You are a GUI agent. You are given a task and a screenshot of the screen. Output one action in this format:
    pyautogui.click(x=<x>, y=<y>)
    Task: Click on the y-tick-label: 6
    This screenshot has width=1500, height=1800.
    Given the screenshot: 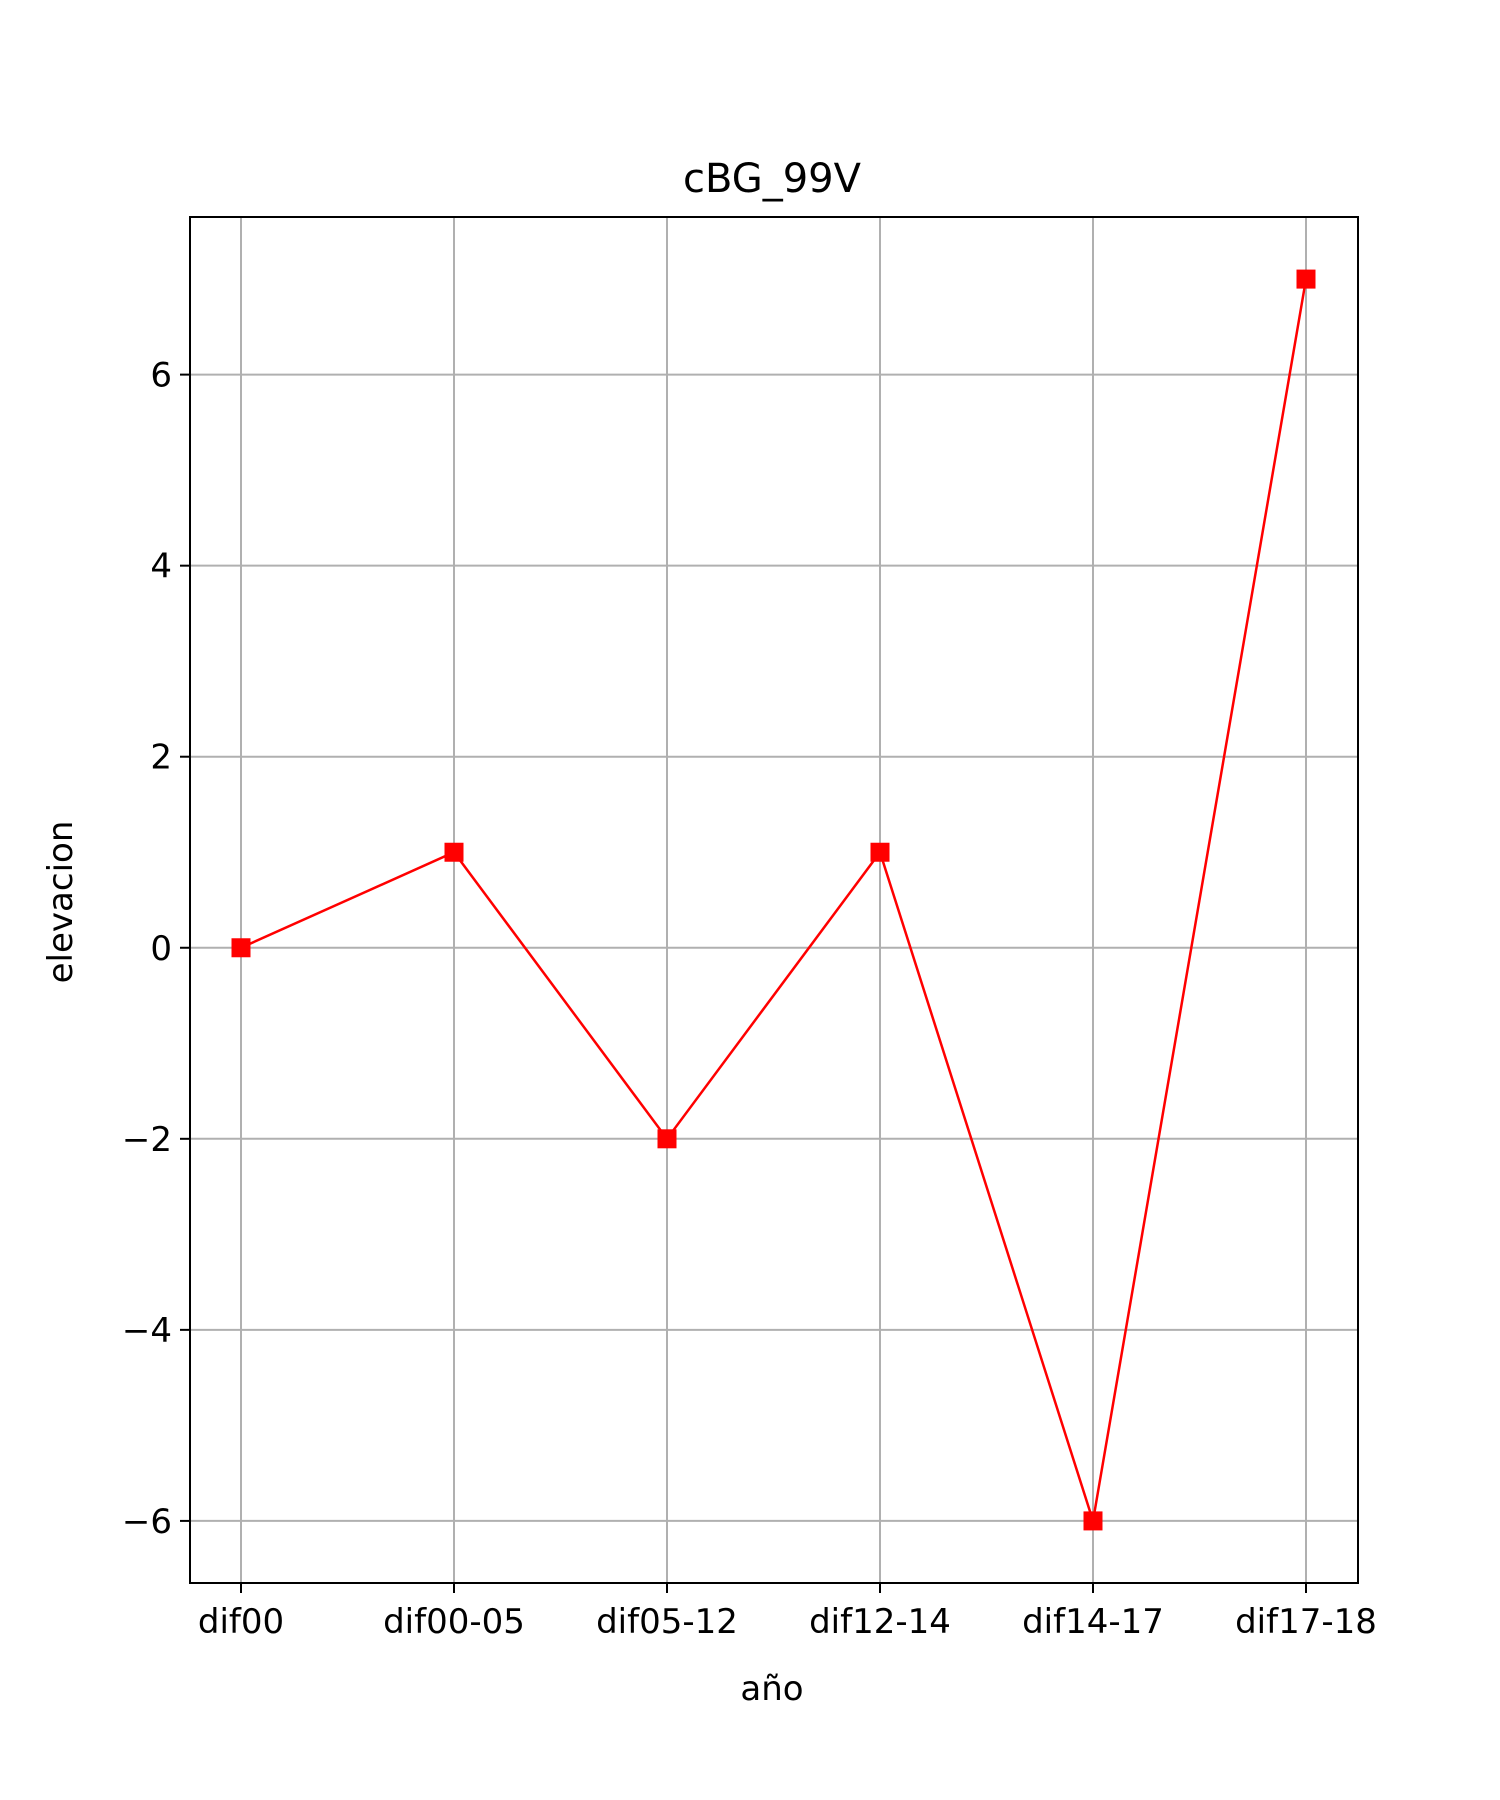 What is the action you would take?
    pyautogui.click(x=161, y=376)
    